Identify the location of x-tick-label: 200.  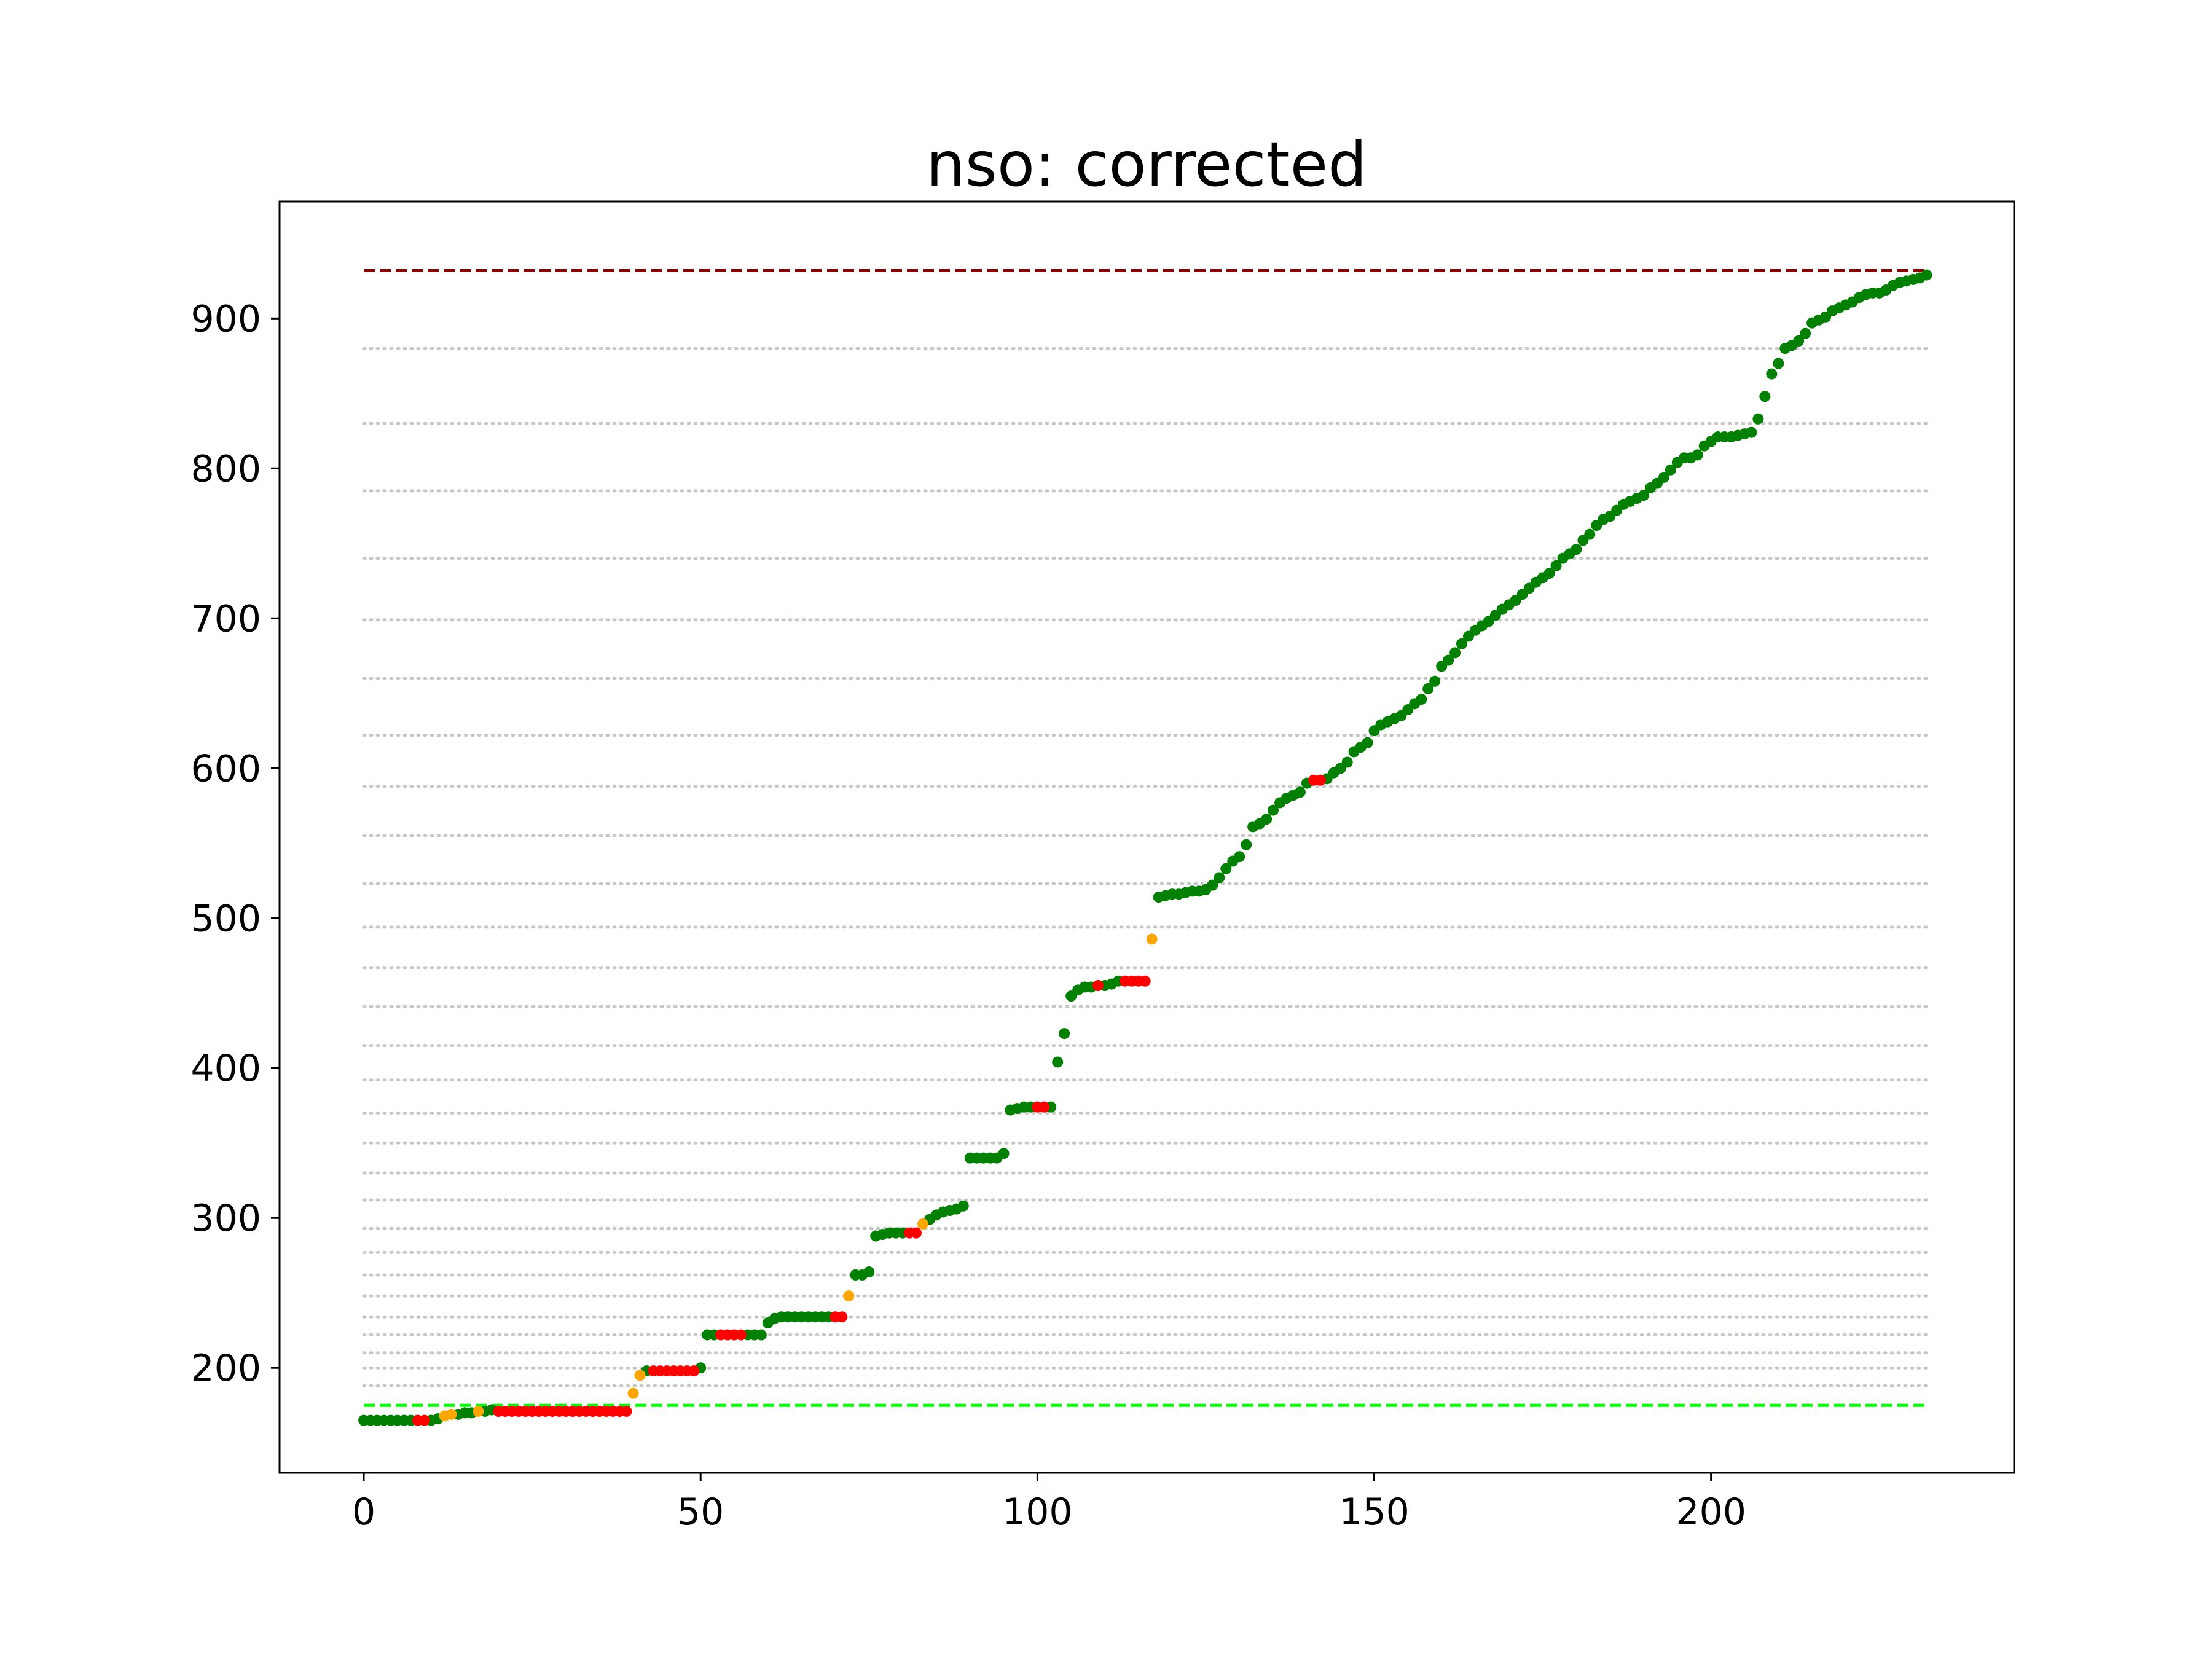
(1711, 1512).